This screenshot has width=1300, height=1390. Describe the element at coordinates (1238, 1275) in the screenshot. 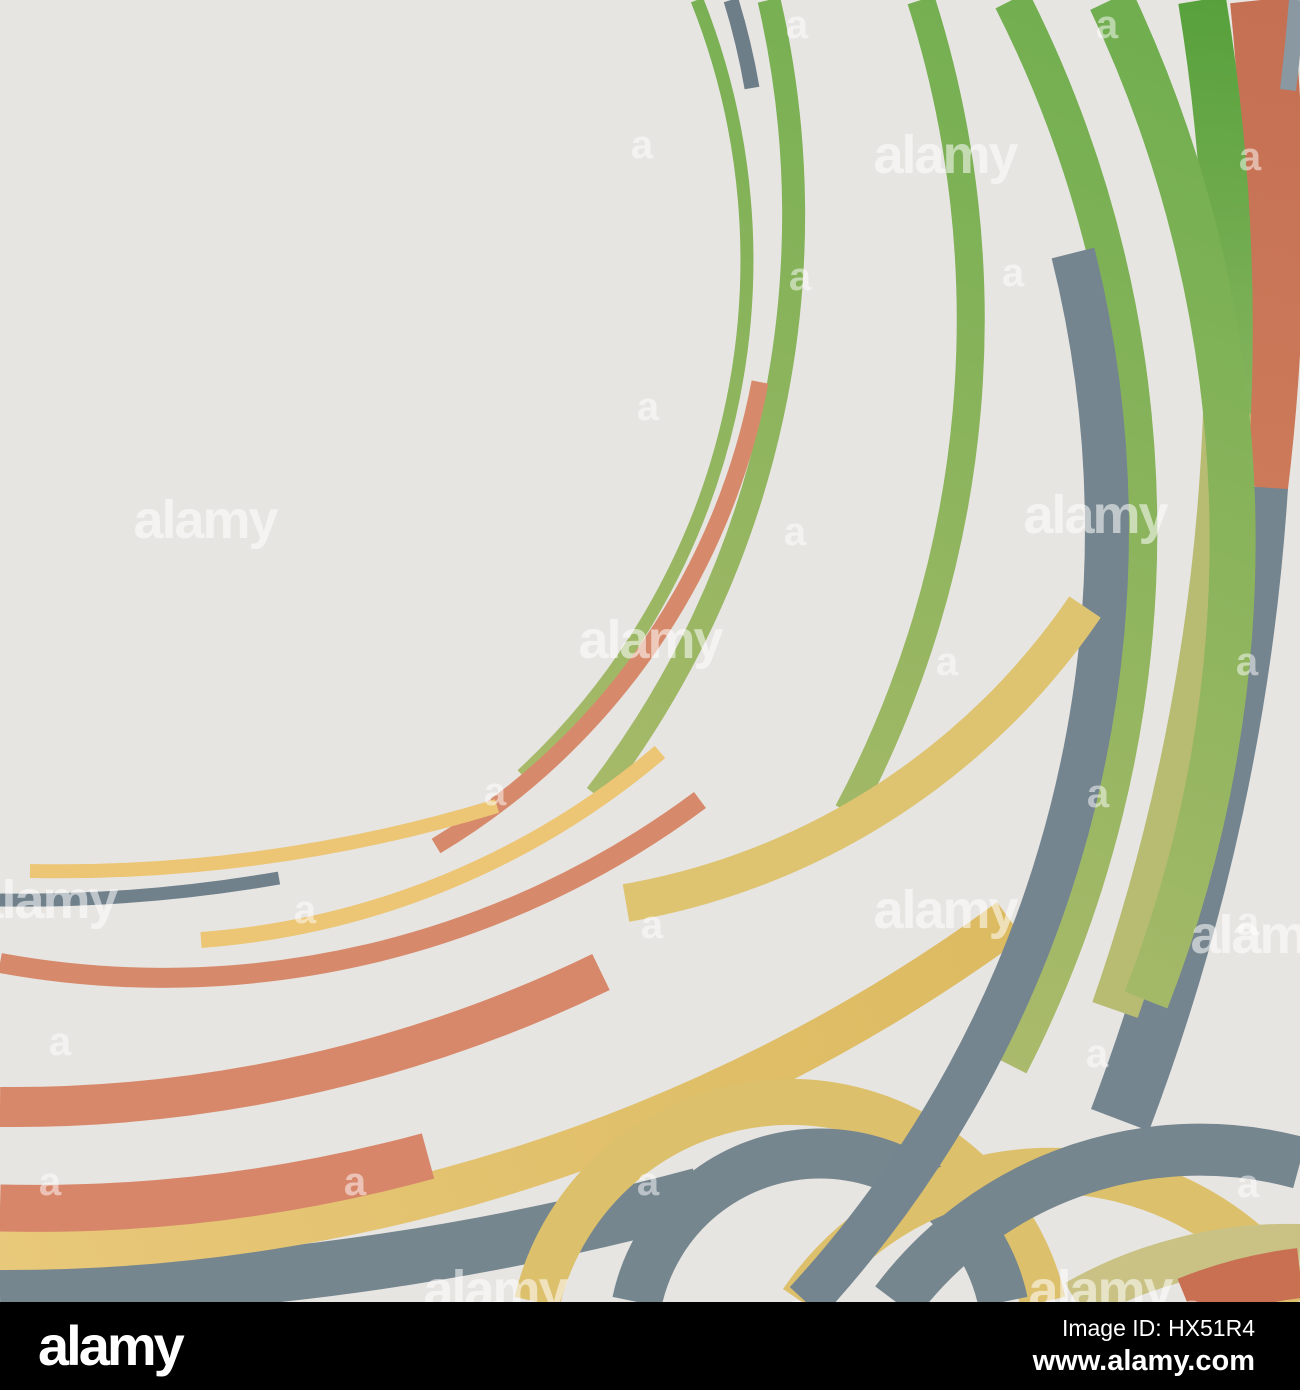

I see `band-hill-orange-corner` at that location.